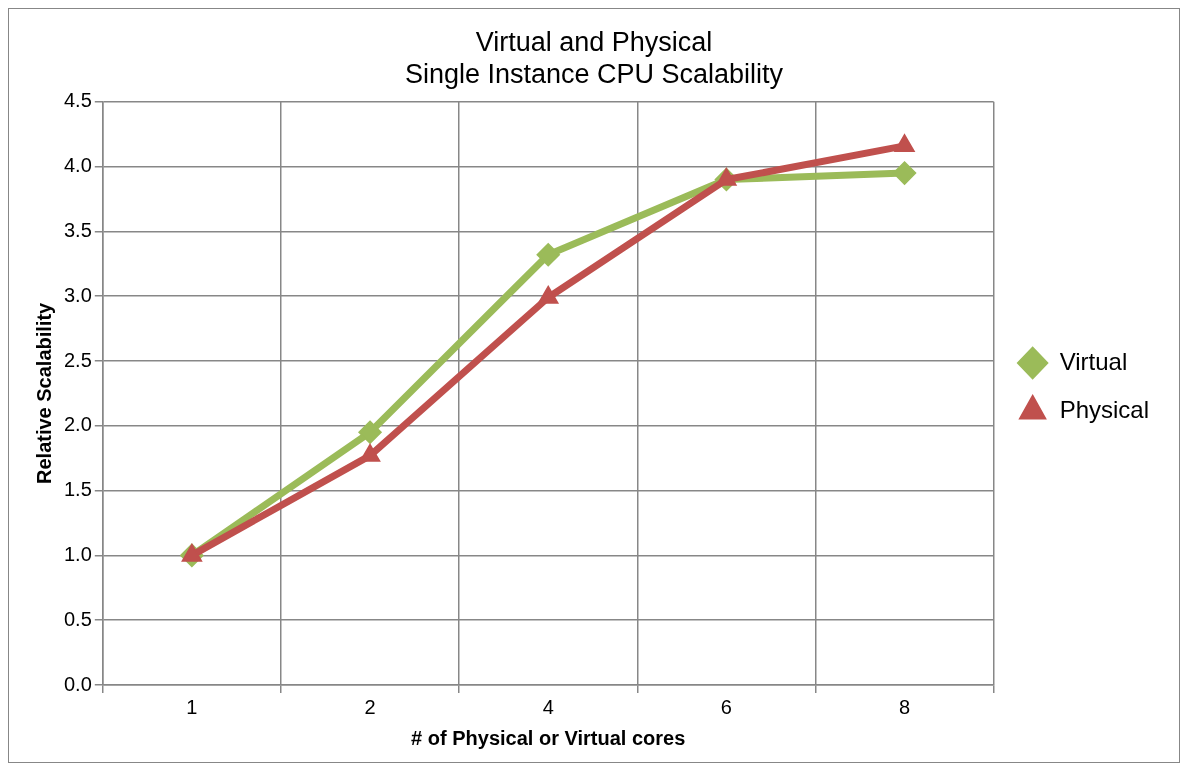  Describe the element at coordinates (726, 706) in the screenshot. I see `x-tick-label: 6` at that location.